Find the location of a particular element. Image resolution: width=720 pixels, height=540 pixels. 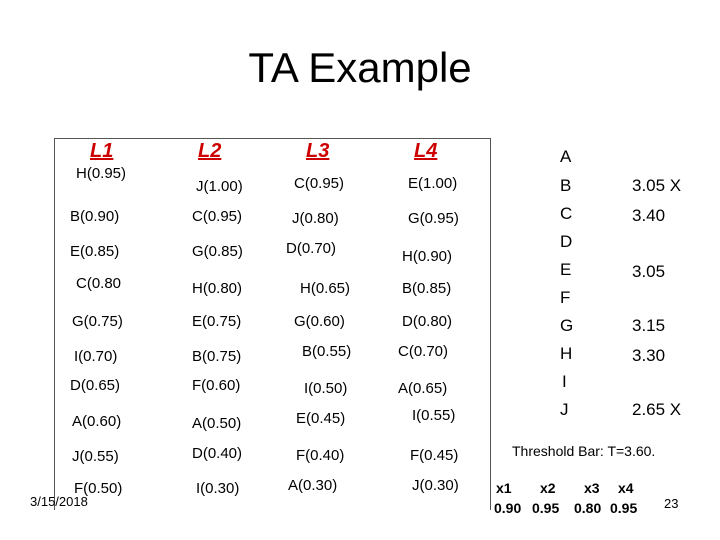

list-item: B(0.55) is located at coordinates (327, 351).